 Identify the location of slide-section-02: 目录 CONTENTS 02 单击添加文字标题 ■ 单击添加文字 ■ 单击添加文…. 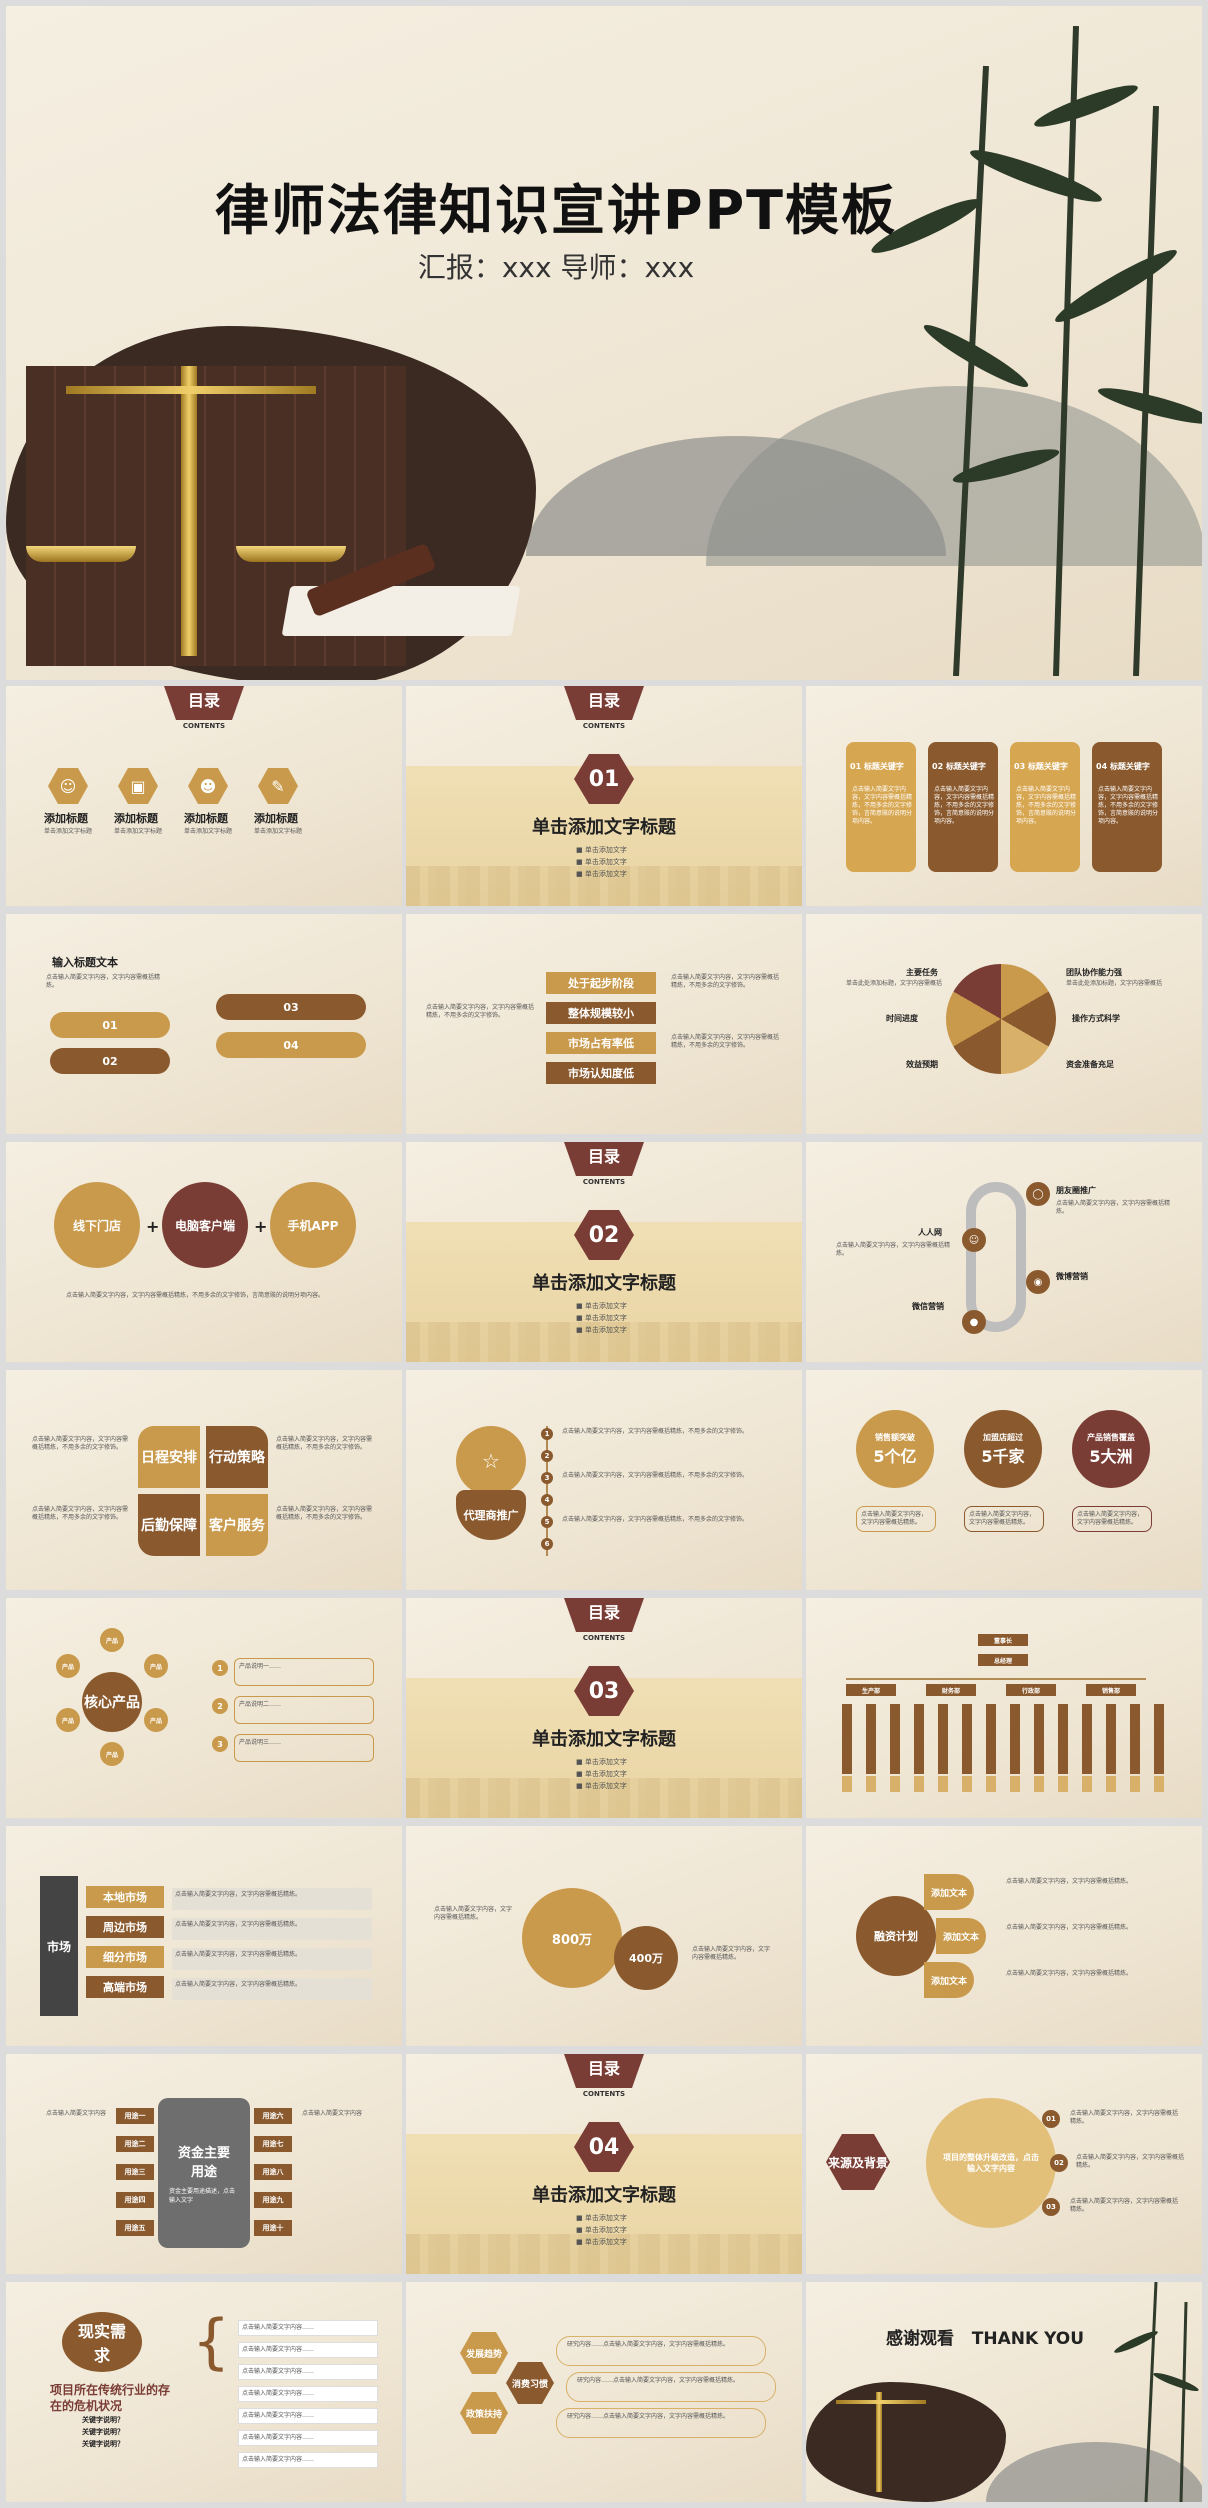
(604, 1252).